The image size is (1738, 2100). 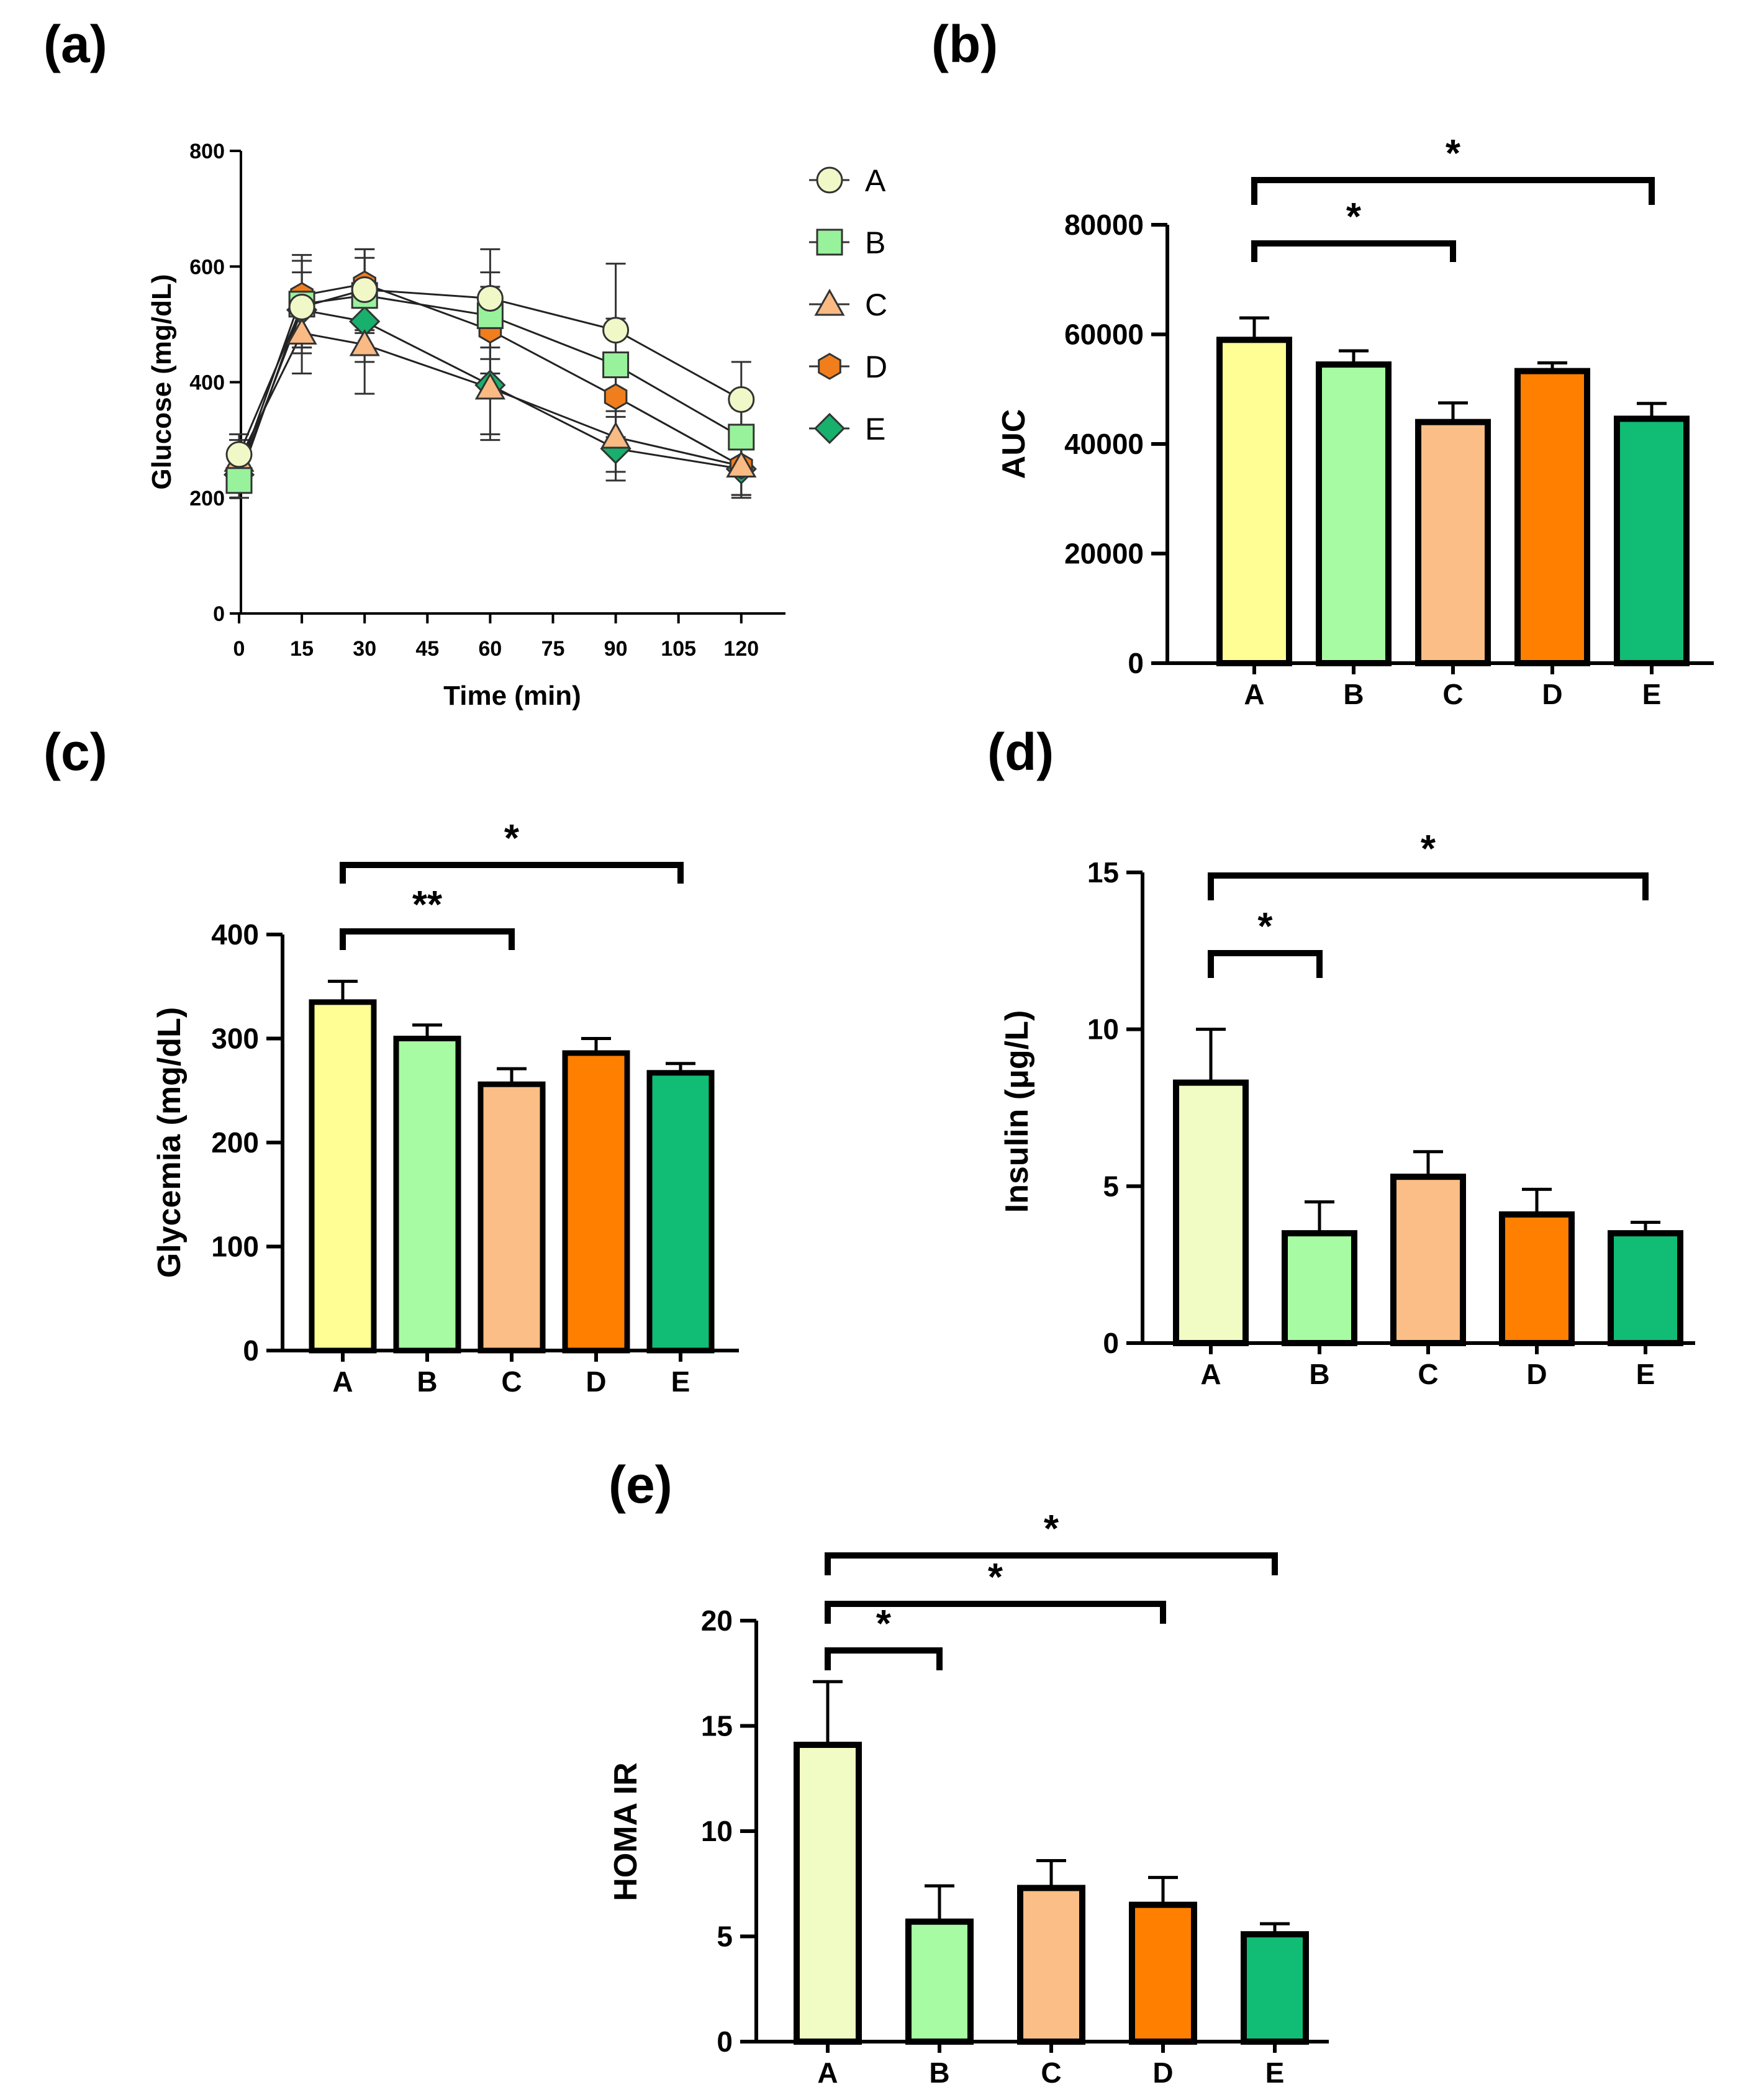 What do you see at coordinates (830, 302) in the screenshot?
I see `legend-marker-C` at bounding box center [830, 302].